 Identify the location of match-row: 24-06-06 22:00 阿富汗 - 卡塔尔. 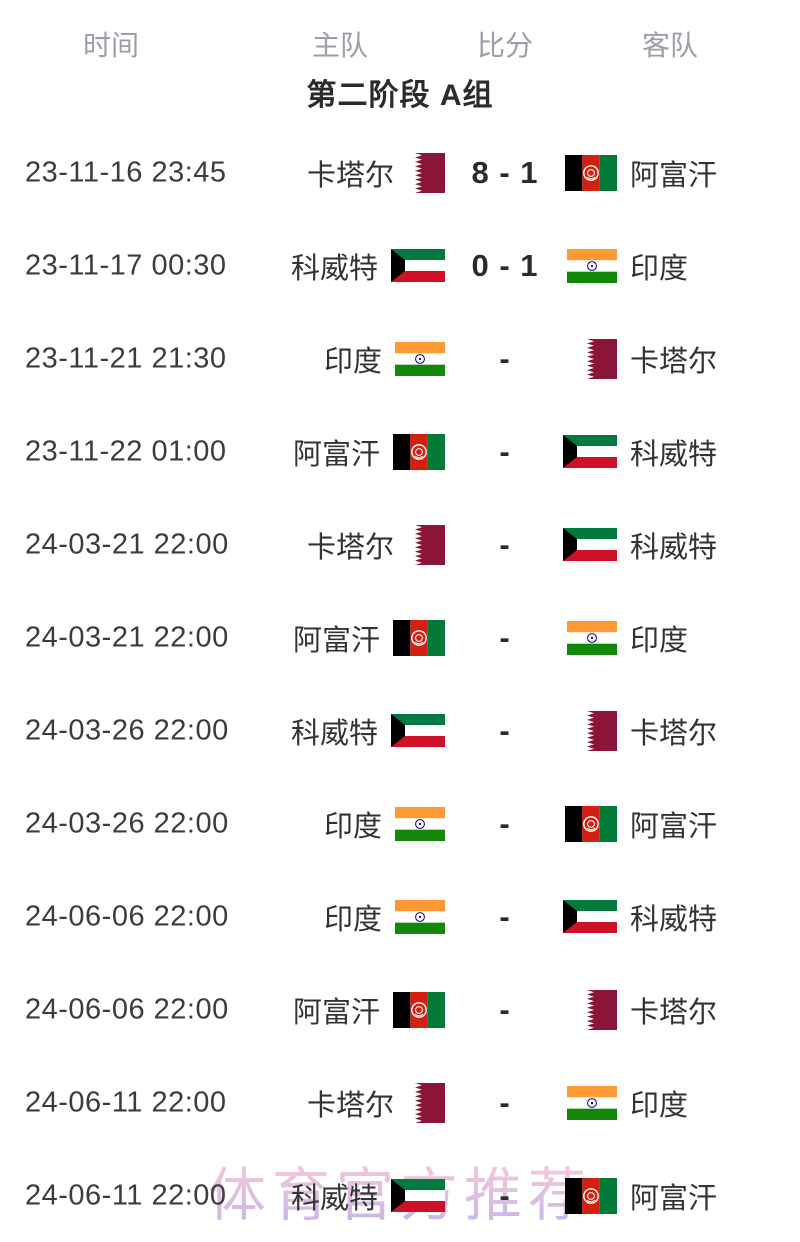
(400, 1009).